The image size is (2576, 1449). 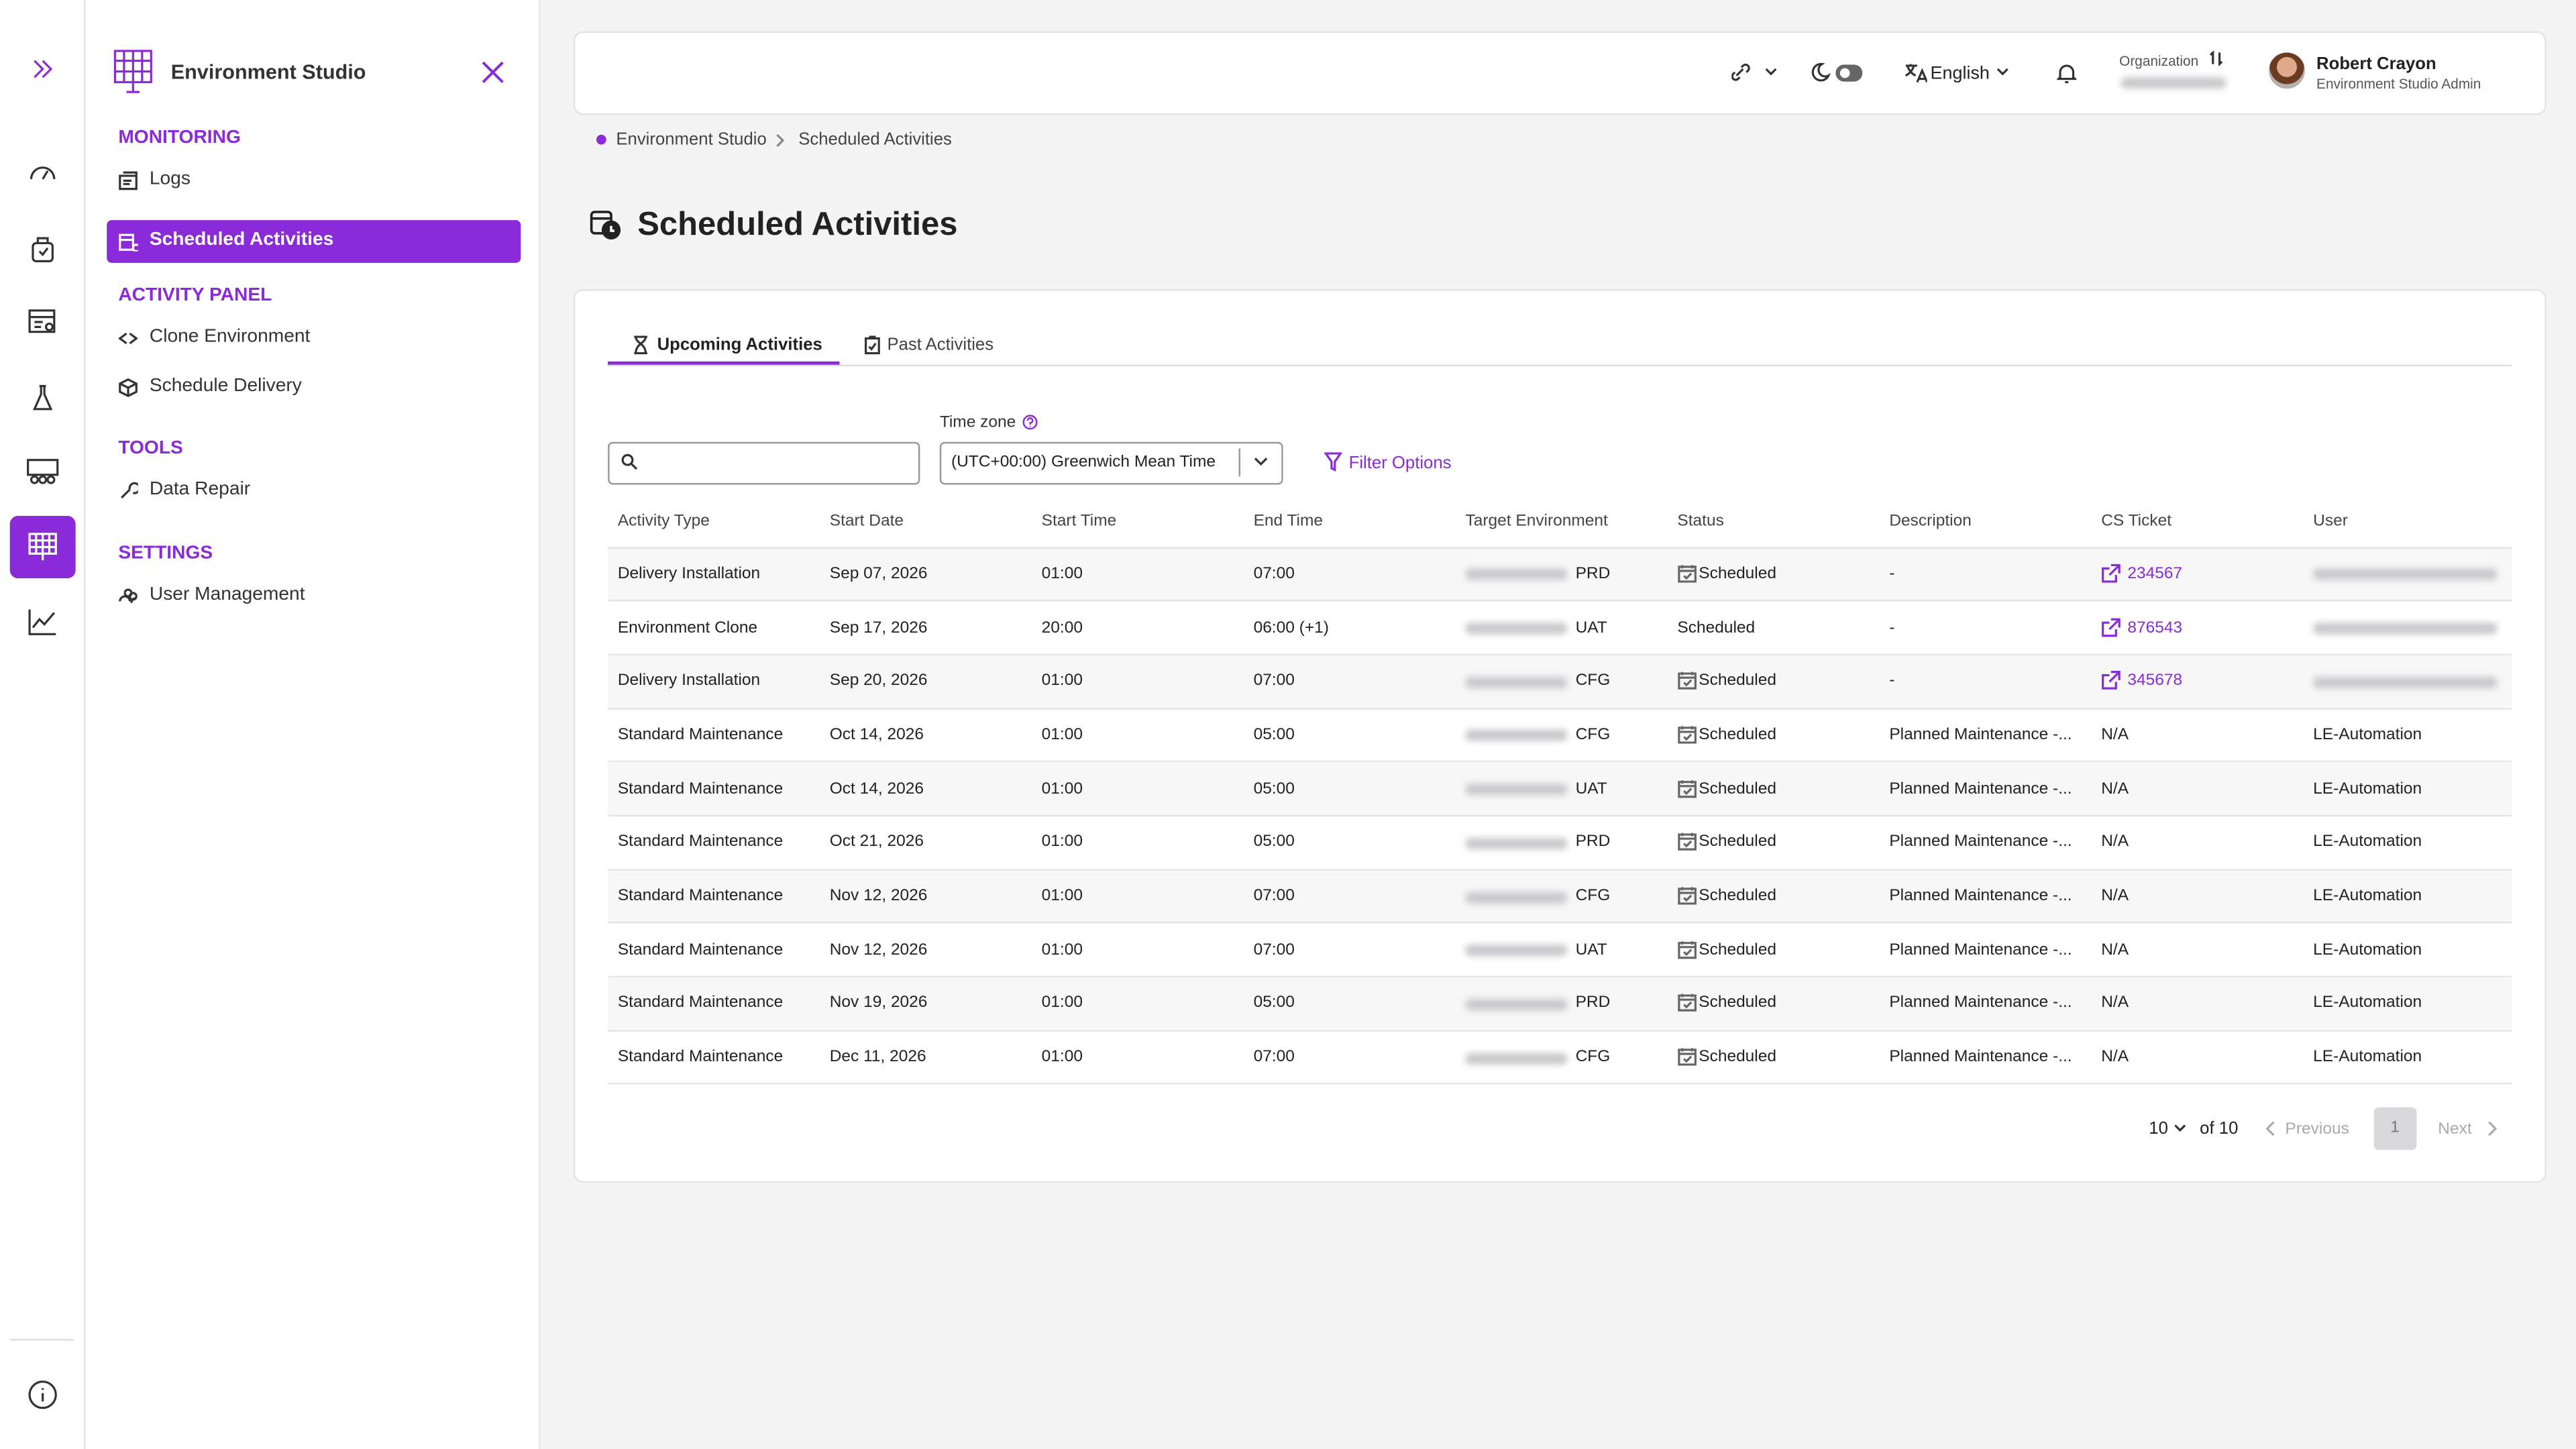 What do you see at coordinates (739, 345) in the screenshot?
I see `tab-active: Upcoming Activities` at bounding box center [739, 345].